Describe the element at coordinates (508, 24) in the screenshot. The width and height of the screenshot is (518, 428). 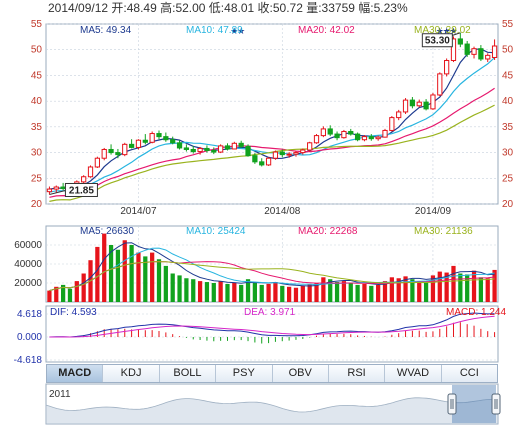
I see `price-right-tick: 55` at that location.